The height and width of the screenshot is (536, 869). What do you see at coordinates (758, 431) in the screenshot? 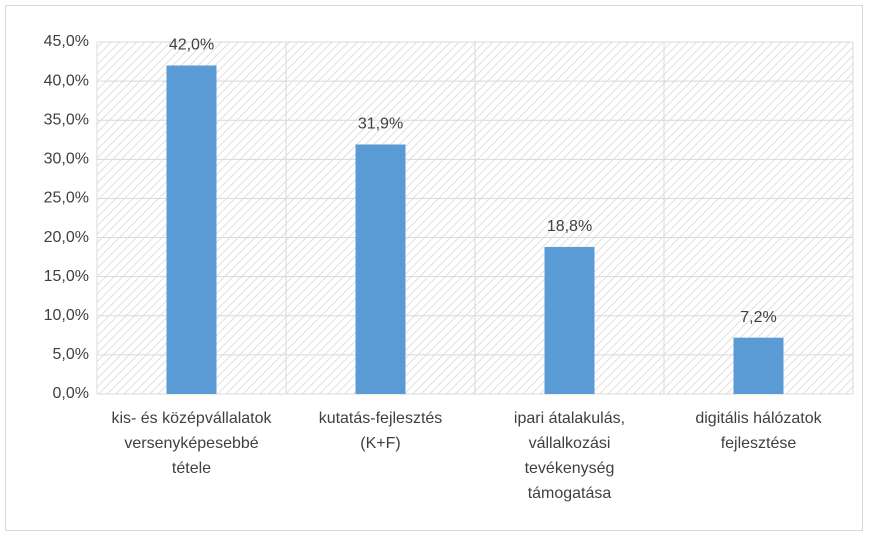
I see `x-tick-label: digitális hálózatok fejlesztése` at bounding box center [758, 431].